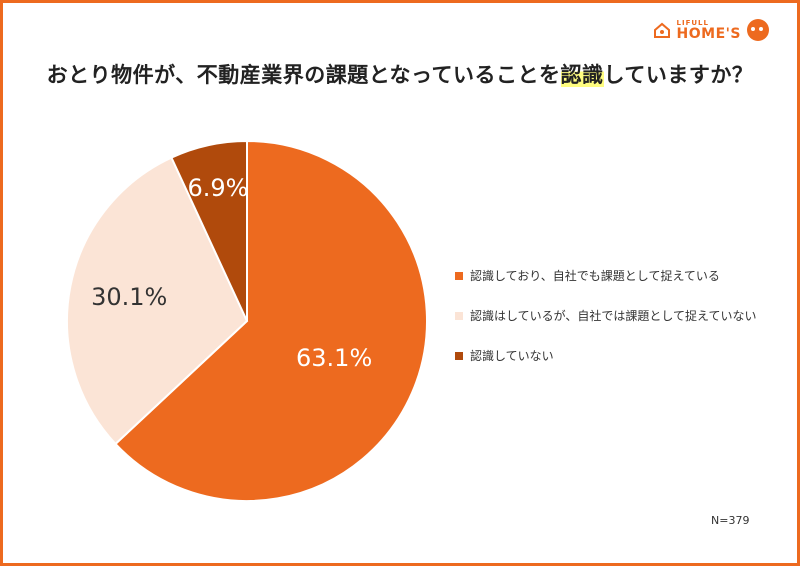 This screenshot has width=800, height=569. Describe the element at coordinates (692, 22) in the screenshot. I see `logo-small-text: LIFULL` at that location.